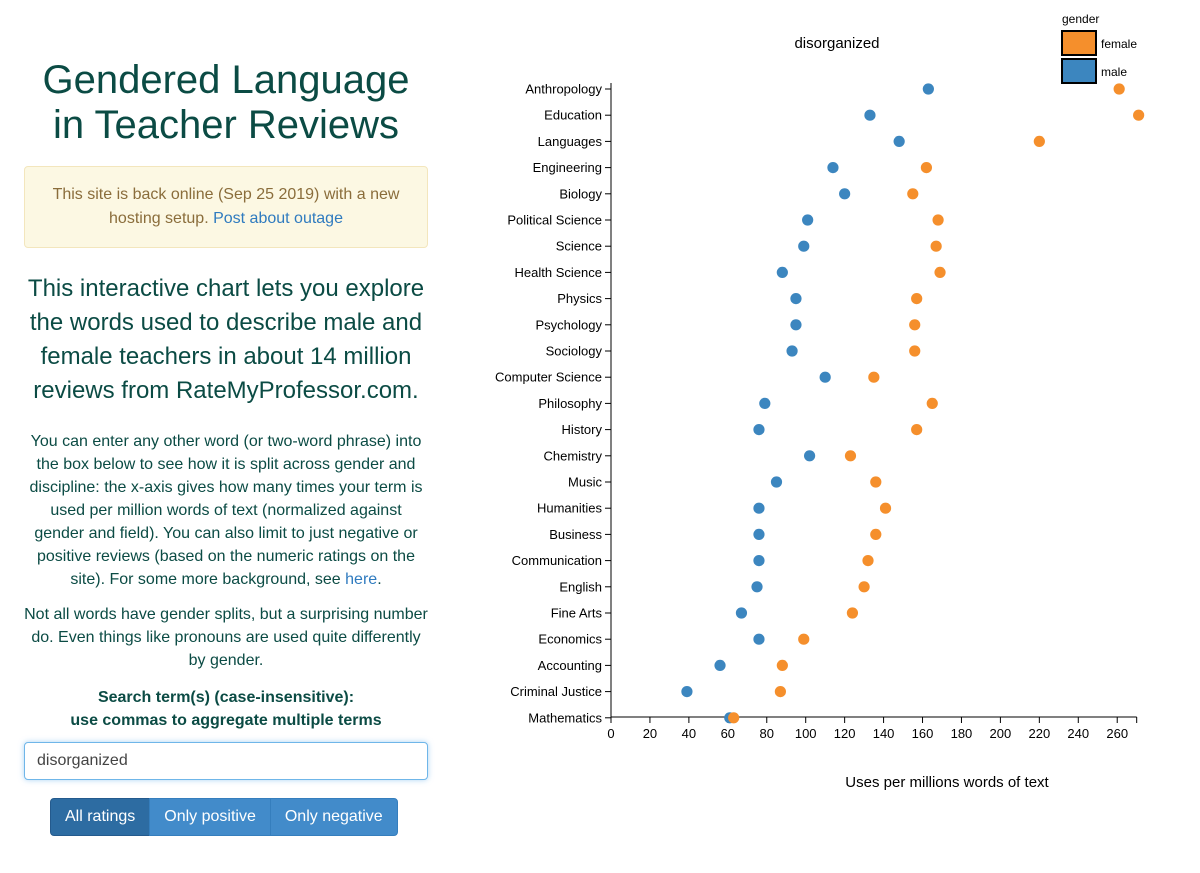 This screenshot has width=1200, height=873. Describe the element at coordinates (962, 733) in the screenshot. I see `x-tick-label: 180` at that location.